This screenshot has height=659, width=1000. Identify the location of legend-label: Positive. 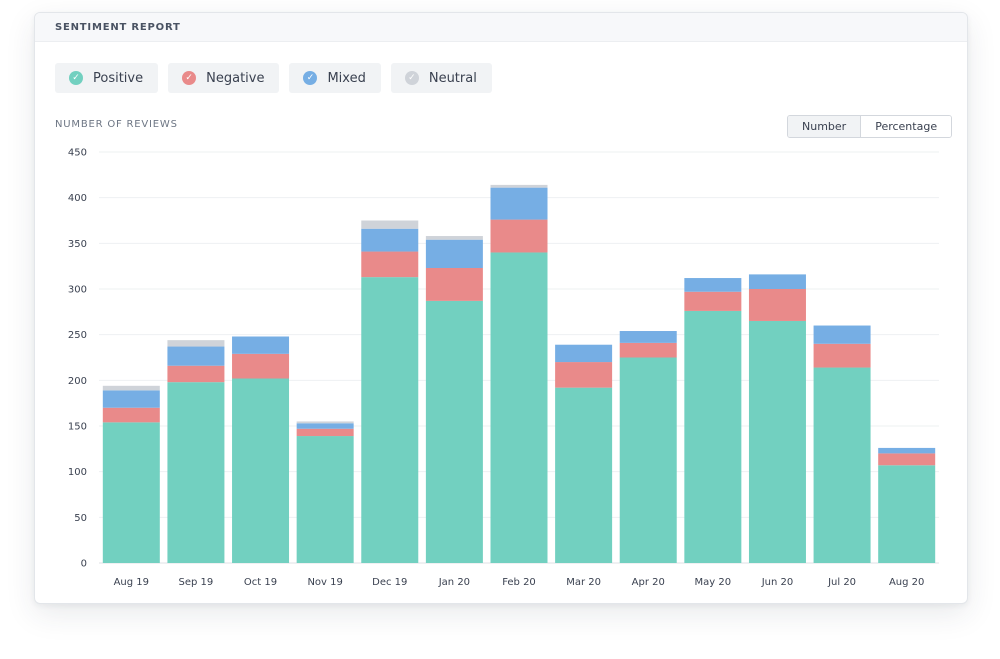
(118, 78).